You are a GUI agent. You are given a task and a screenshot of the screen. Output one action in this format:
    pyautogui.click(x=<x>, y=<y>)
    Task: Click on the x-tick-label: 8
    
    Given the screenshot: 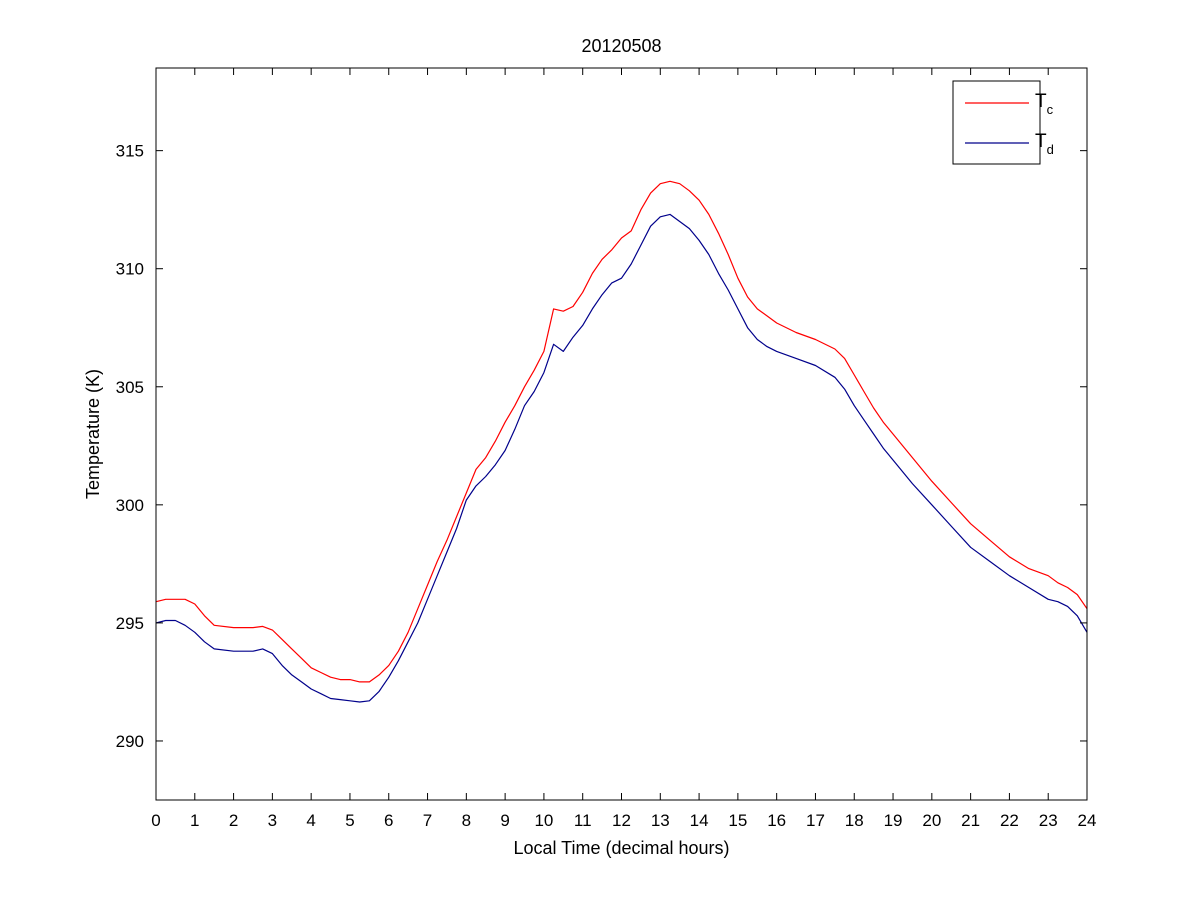 What is the action you would take?
    pyautogui.click(x=466, y=820)
    